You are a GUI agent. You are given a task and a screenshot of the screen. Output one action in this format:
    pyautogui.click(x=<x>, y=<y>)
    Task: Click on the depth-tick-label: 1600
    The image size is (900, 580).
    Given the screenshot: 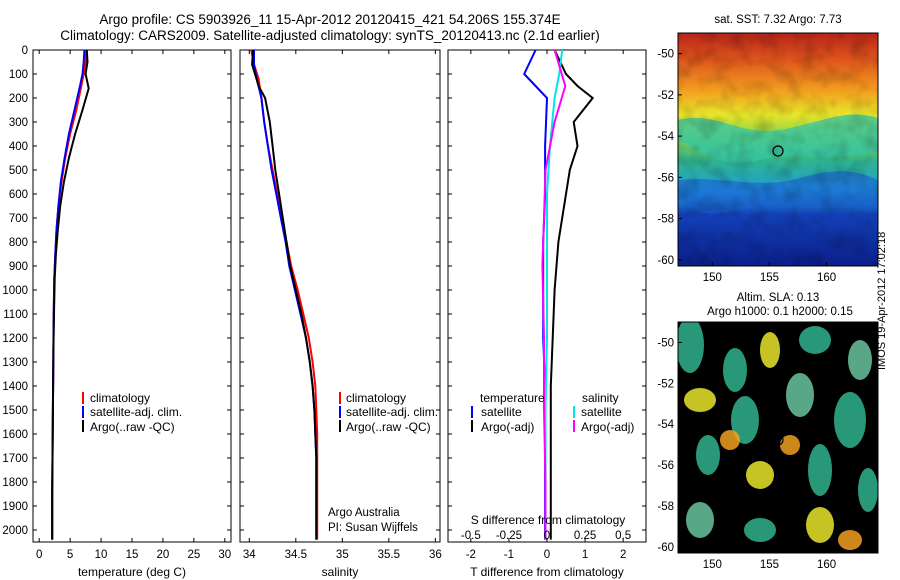 What is the action you would take?
    pyautogui.click(x=15, y=435)
    